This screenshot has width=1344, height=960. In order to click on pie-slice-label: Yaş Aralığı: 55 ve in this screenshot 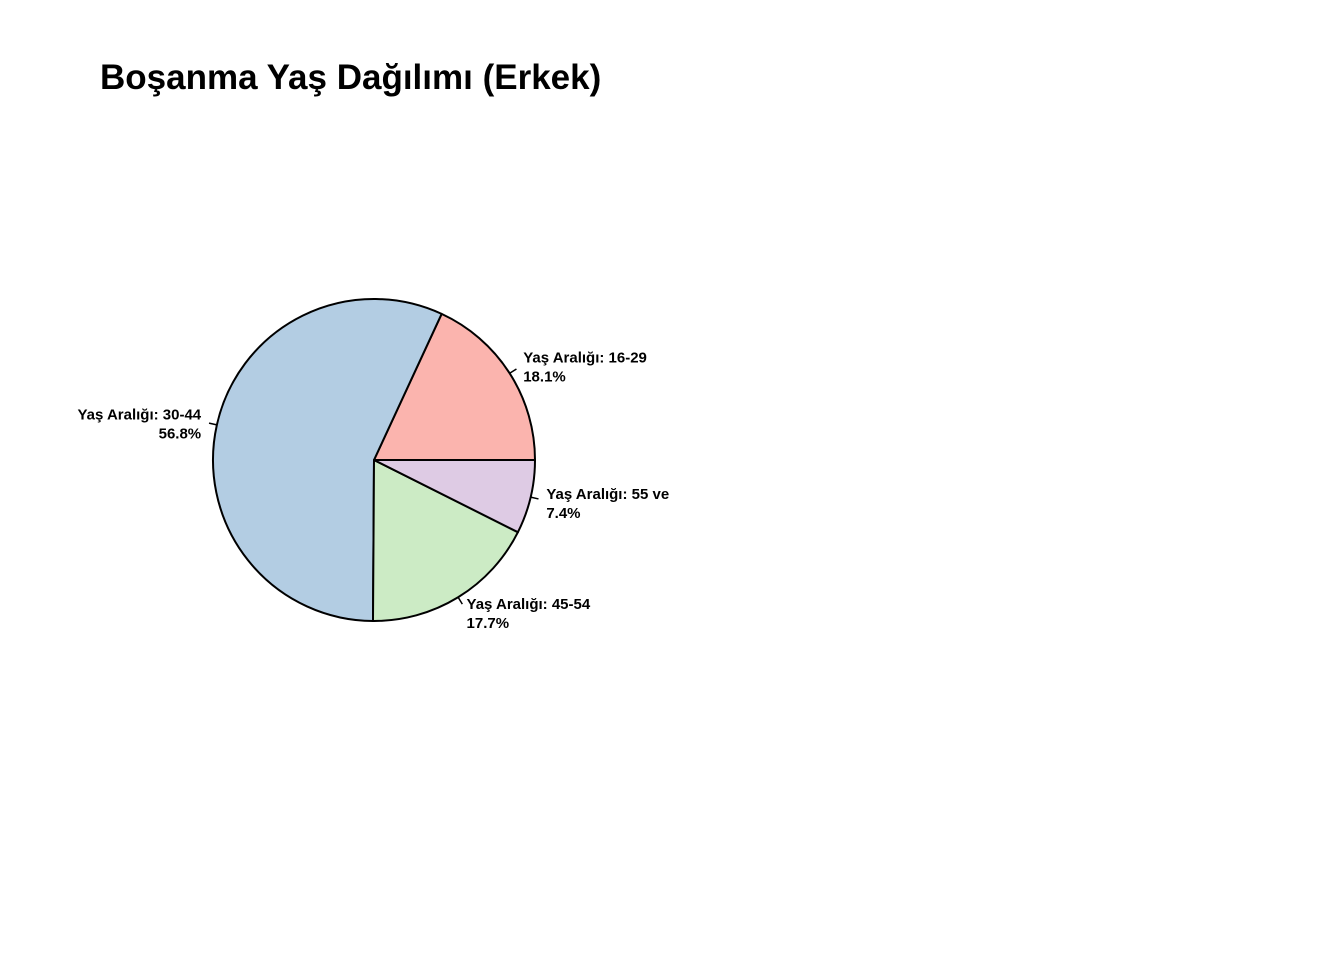, I will do `click(607, 494)`.